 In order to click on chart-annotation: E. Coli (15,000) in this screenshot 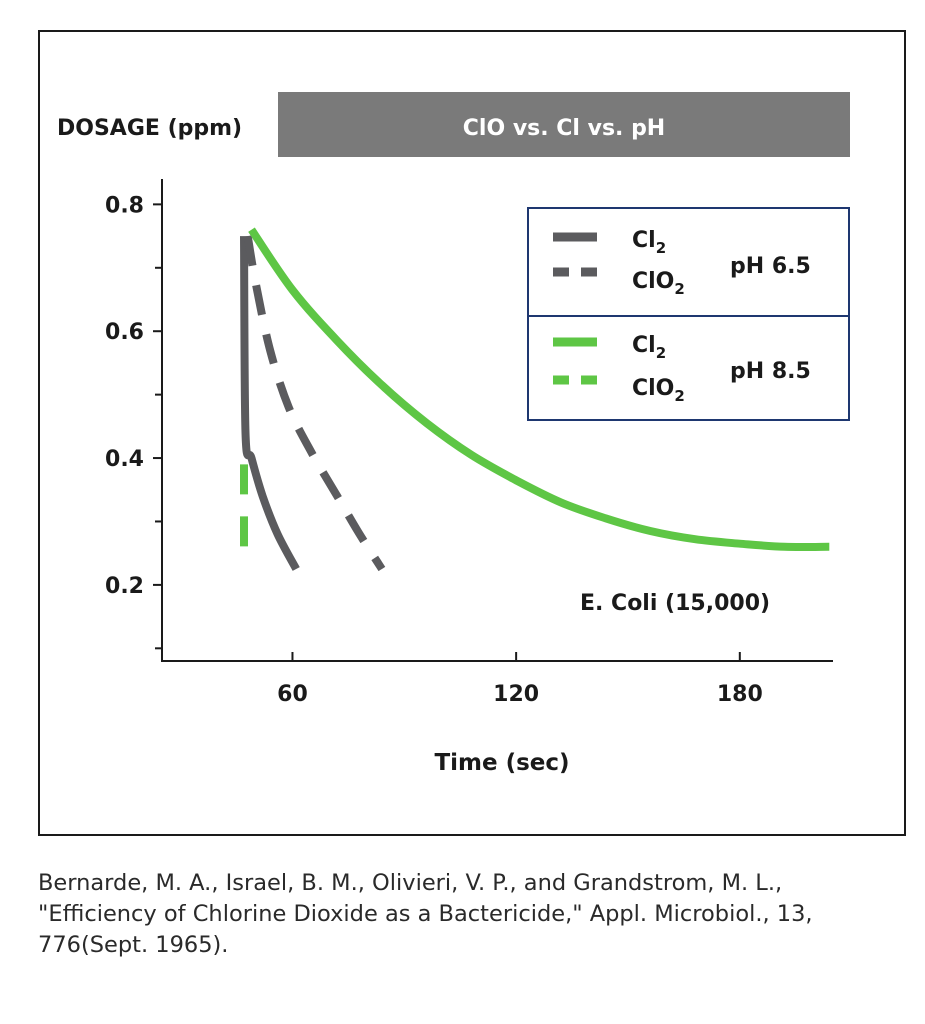, I will do `click(675, 603)`.